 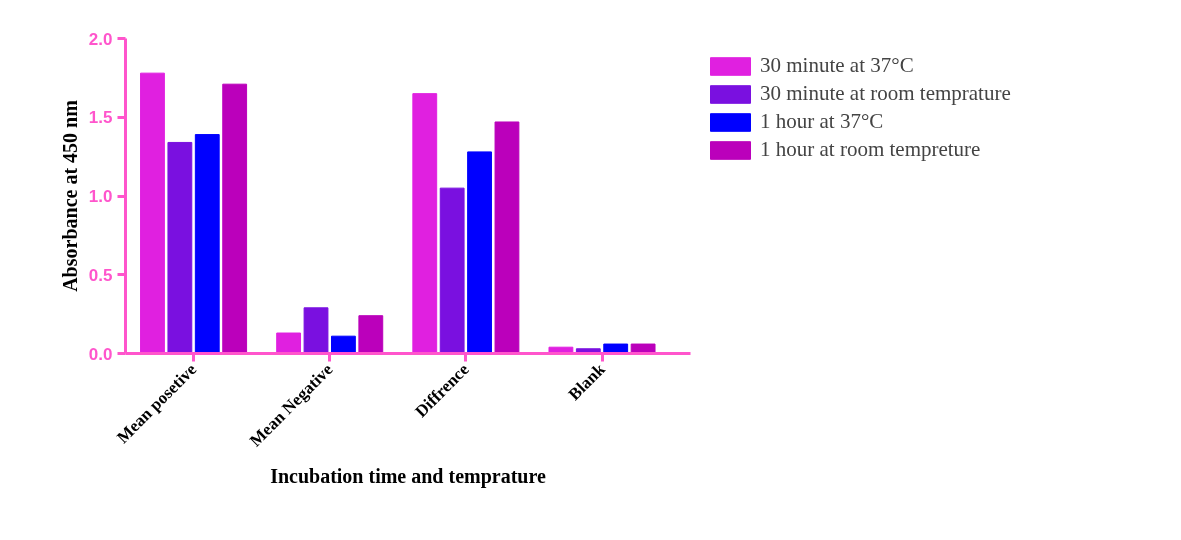 What do you see at coordinates (100, 196) in the screenshot?
I see `y-tick-label: 1.0` at bounding box center [100, 196].